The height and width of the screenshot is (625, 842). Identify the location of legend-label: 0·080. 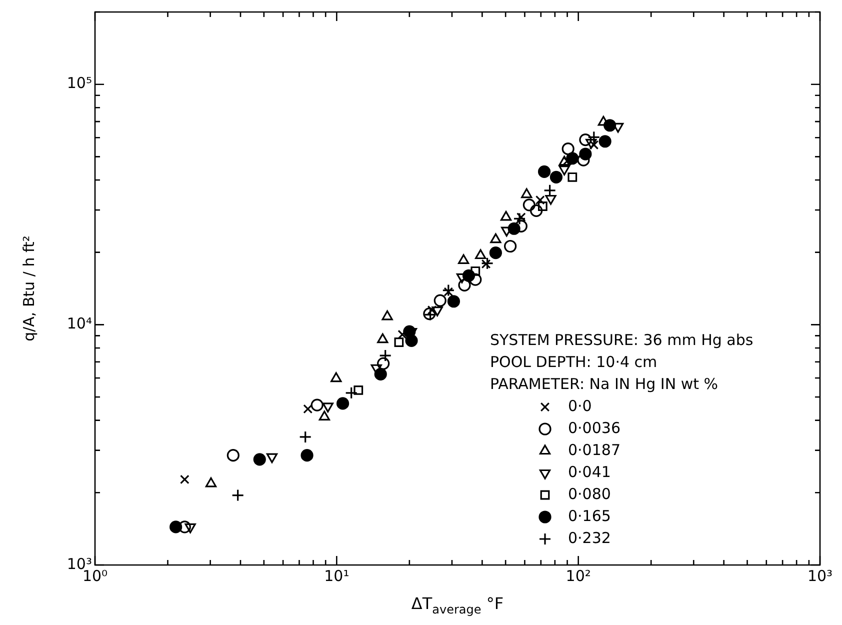
(589, 493).